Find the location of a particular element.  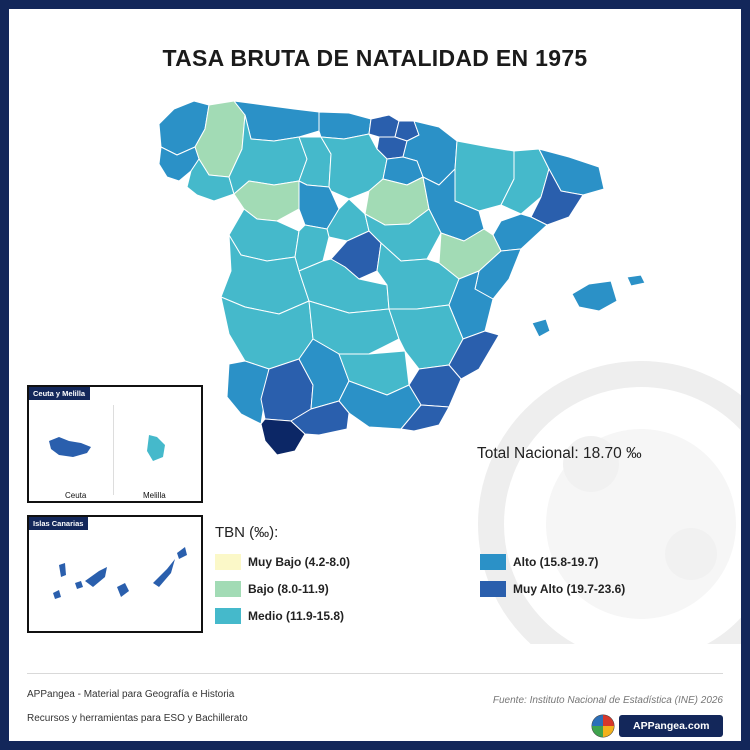

island-lanzarote is located at coordinates (182, 553).